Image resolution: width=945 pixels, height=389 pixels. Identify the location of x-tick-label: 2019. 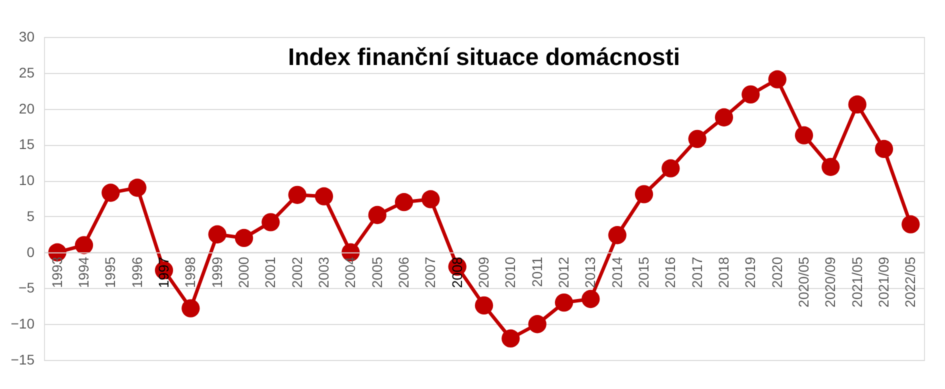
(750, 272).